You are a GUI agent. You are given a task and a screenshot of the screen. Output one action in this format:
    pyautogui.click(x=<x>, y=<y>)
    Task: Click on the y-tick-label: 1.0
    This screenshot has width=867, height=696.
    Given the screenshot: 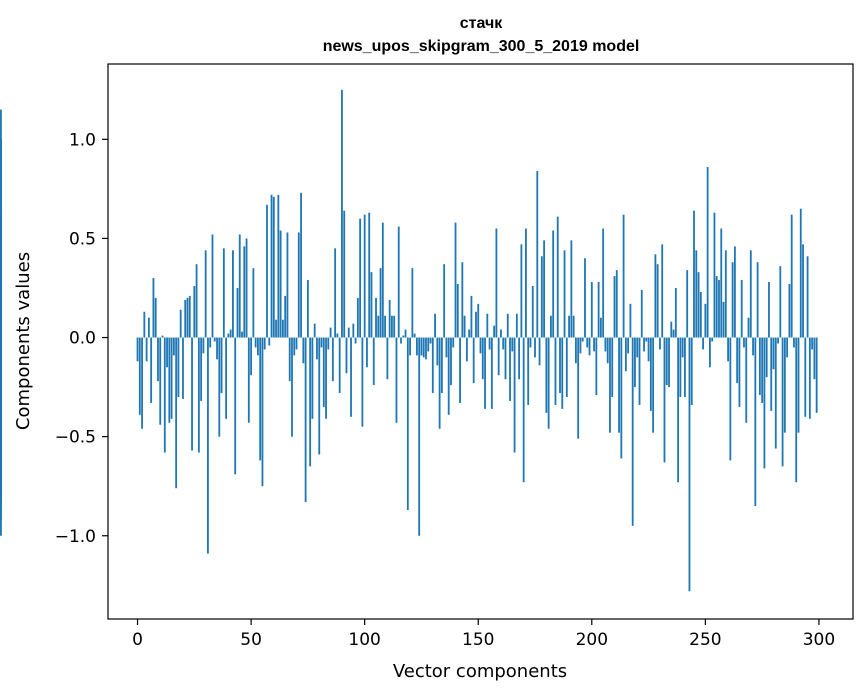 What is the action you would take?
    pyautogui.click(x=82, y=140)
    